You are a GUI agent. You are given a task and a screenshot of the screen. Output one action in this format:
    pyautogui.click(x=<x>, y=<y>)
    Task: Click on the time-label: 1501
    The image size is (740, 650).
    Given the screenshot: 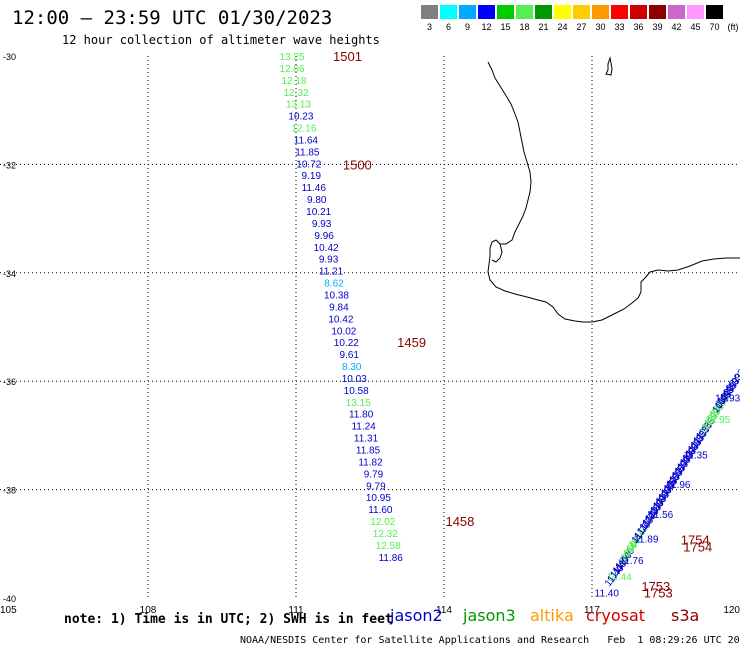 What is the action you would take?
    pyautogui.click(x=347, y=56)
    